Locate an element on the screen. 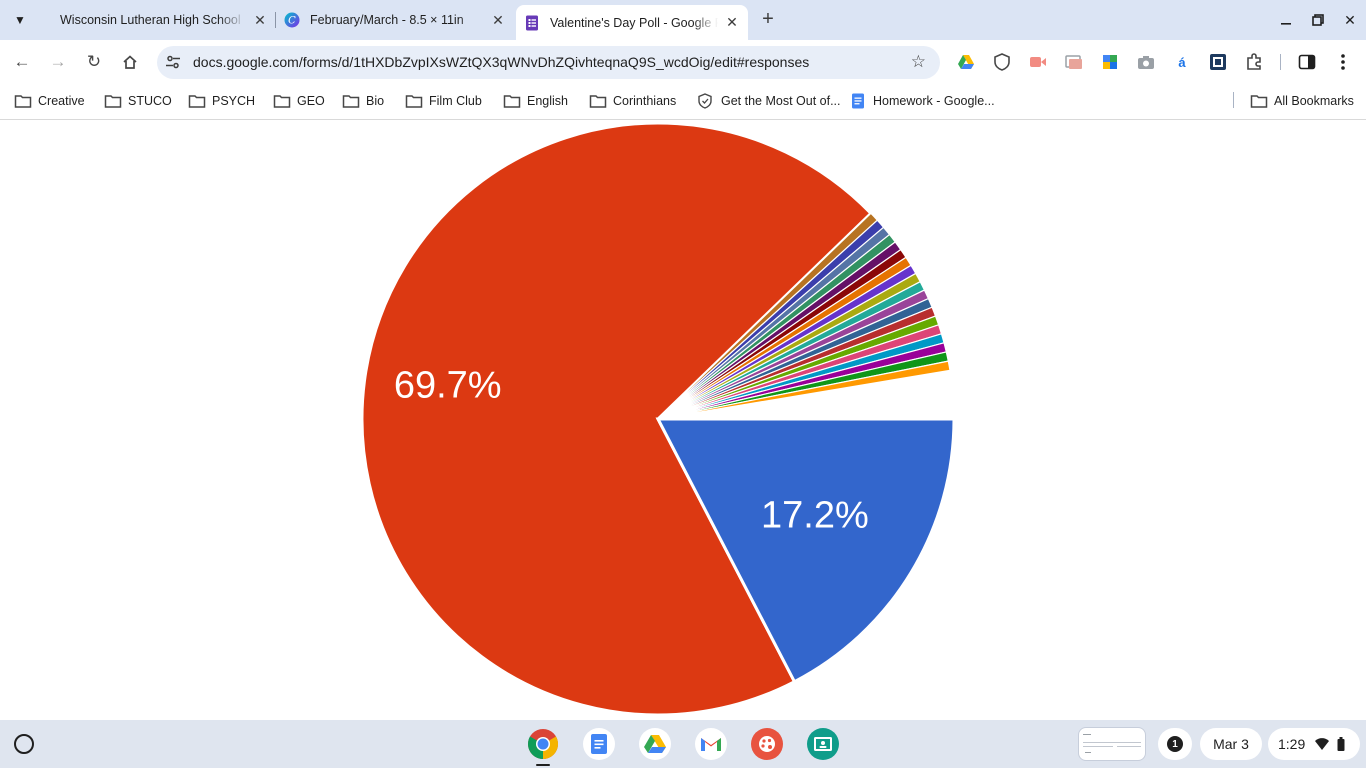 The height and width of the screenshot is (768, 1366). bookmarks-separator is located at coordinates (1233, 100).